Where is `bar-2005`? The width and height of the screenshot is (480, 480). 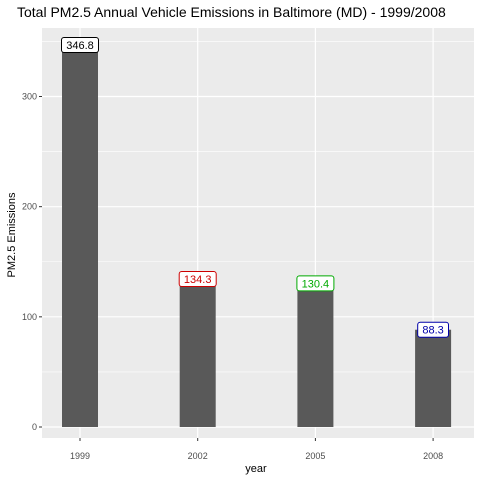
bar-2005 is located at coordinates (315, 355).